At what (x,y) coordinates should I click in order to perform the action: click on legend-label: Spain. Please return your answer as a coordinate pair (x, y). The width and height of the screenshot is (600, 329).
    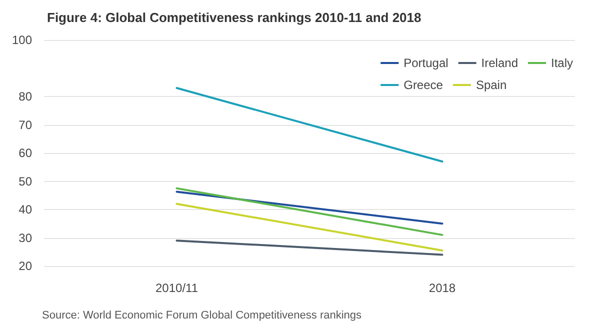
    Looking at the image, I should click on (491, 85).